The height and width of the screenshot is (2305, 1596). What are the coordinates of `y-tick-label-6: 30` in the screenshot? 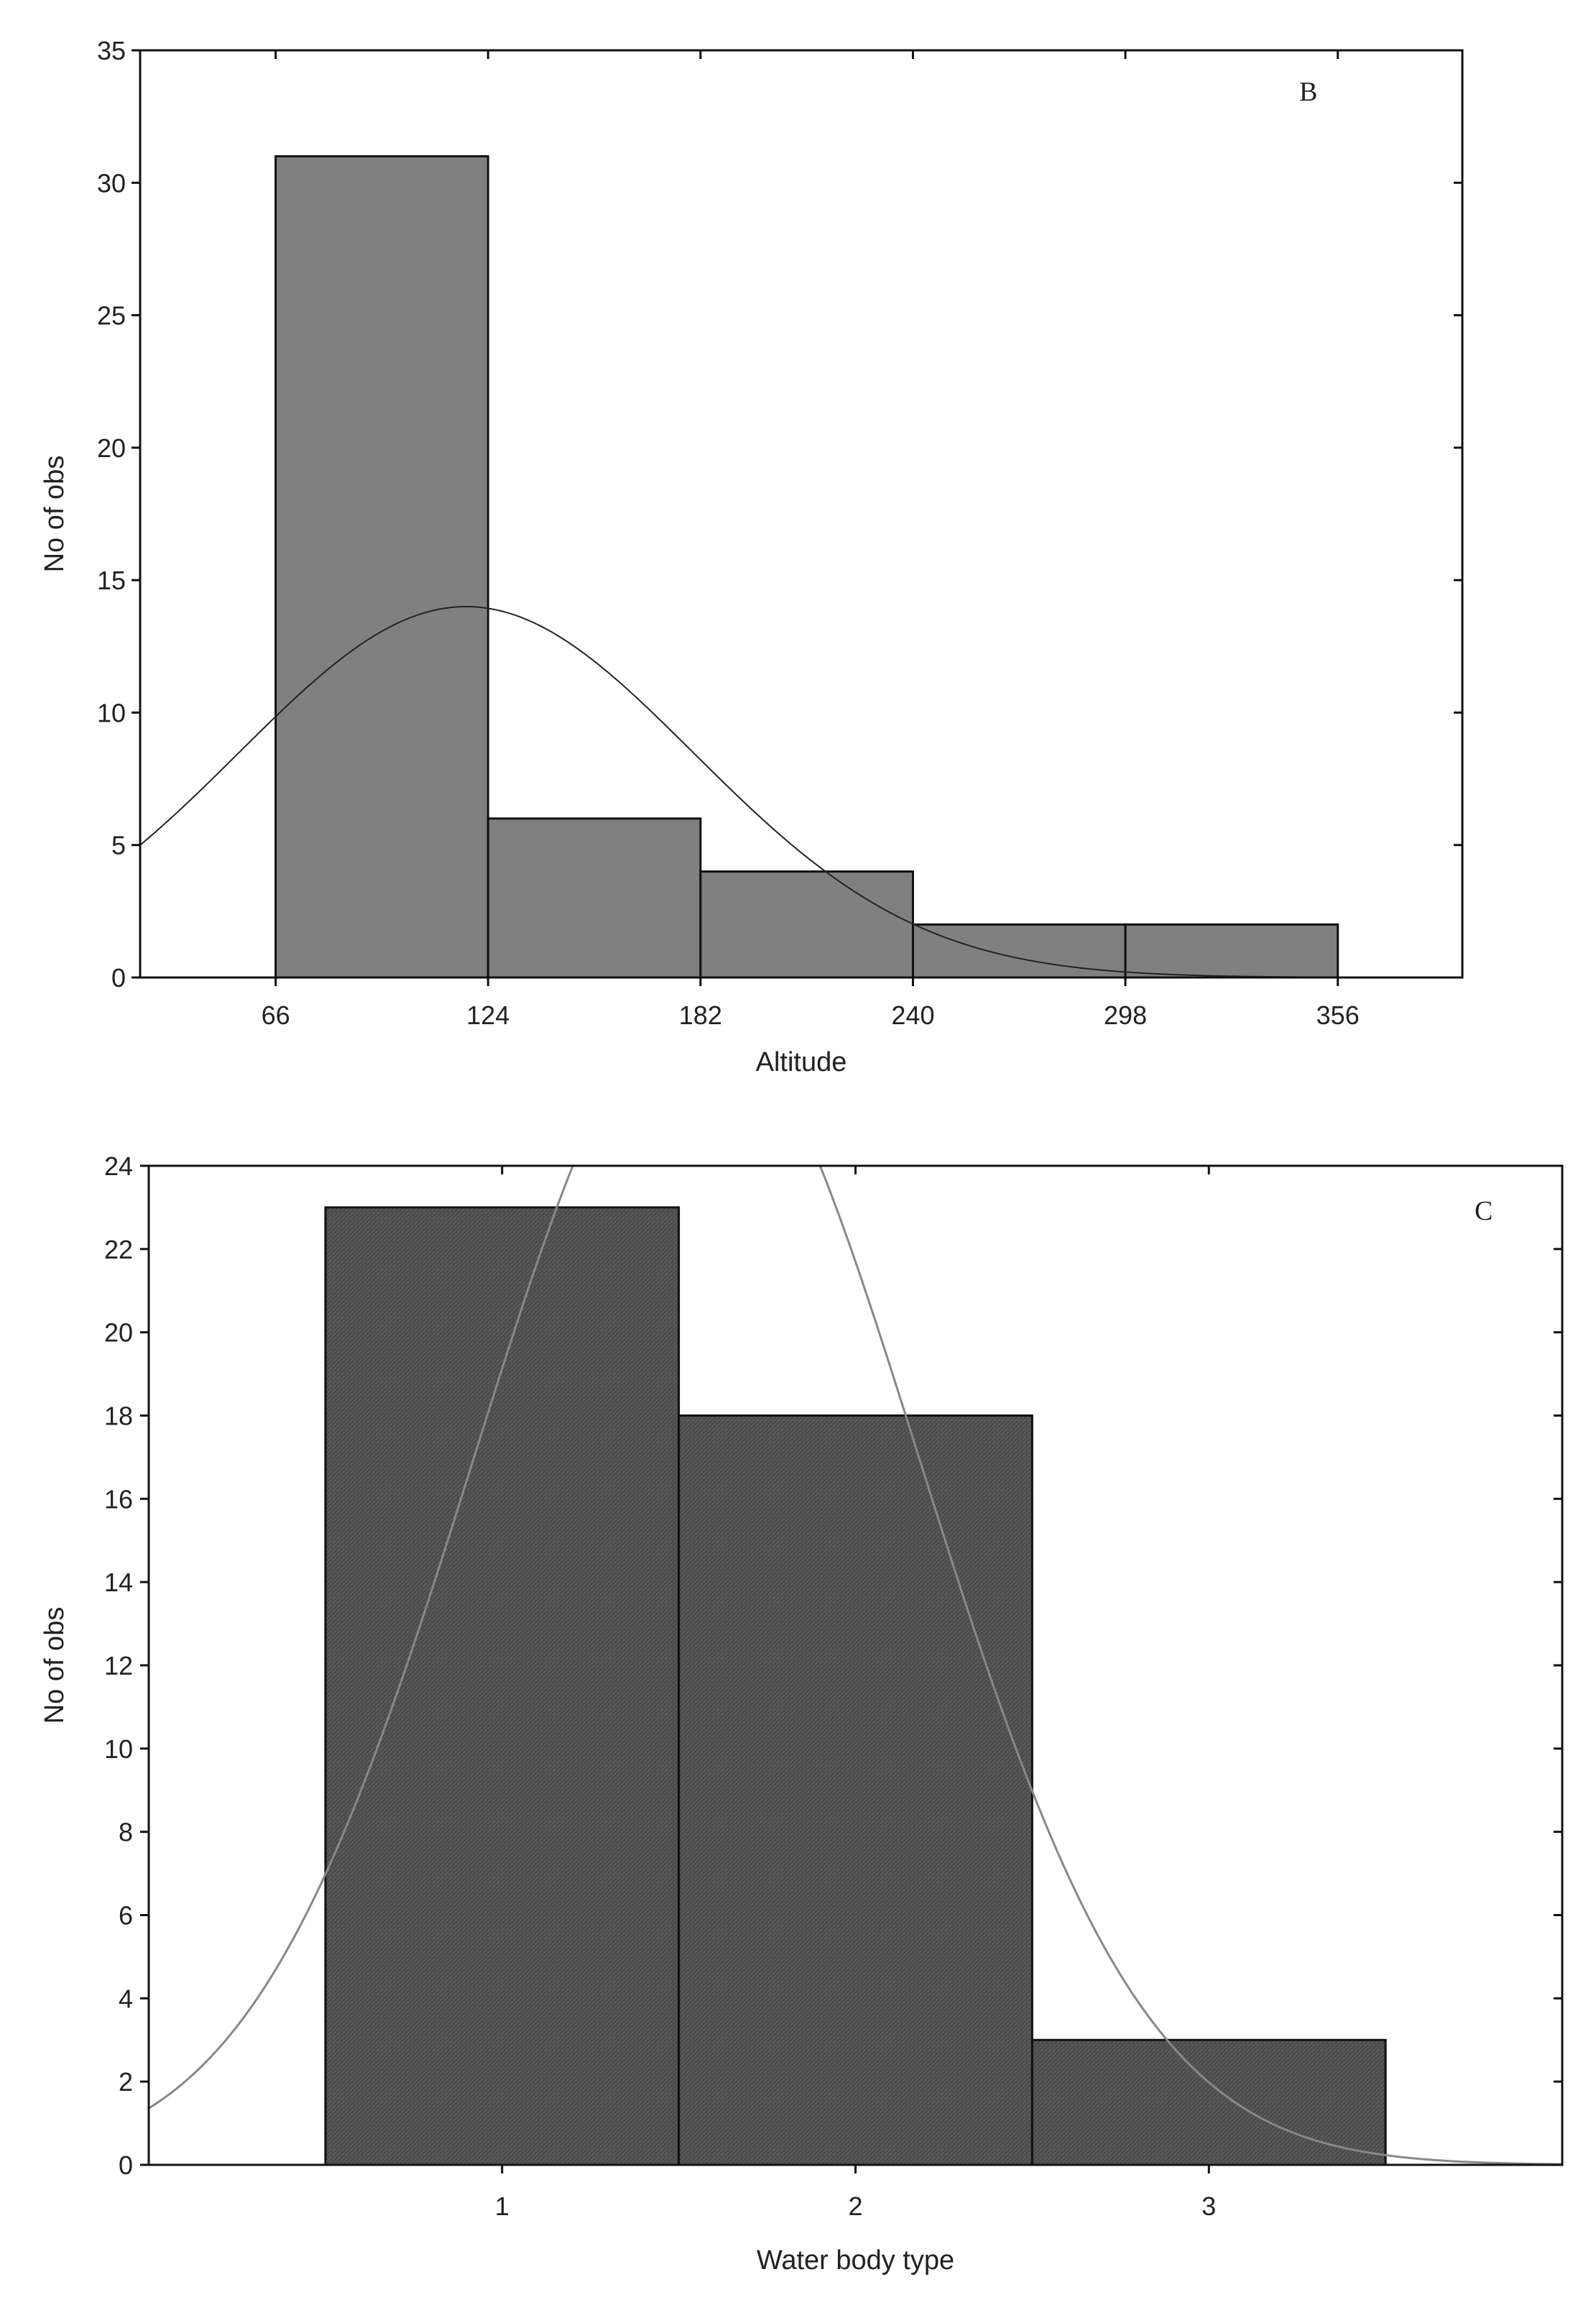 It's located at (112, 183).